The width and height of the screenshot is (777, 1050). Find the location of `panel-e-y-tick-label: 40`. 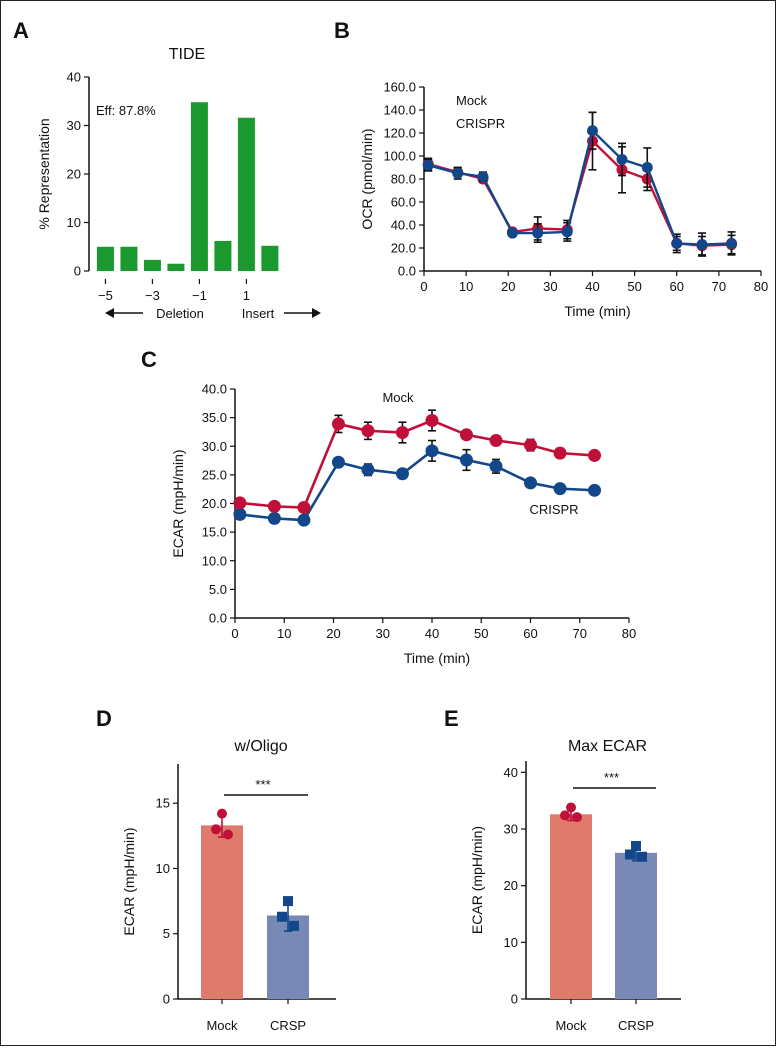

panel-e-y-tick-label: 40 is located at coordinates (511, 772).